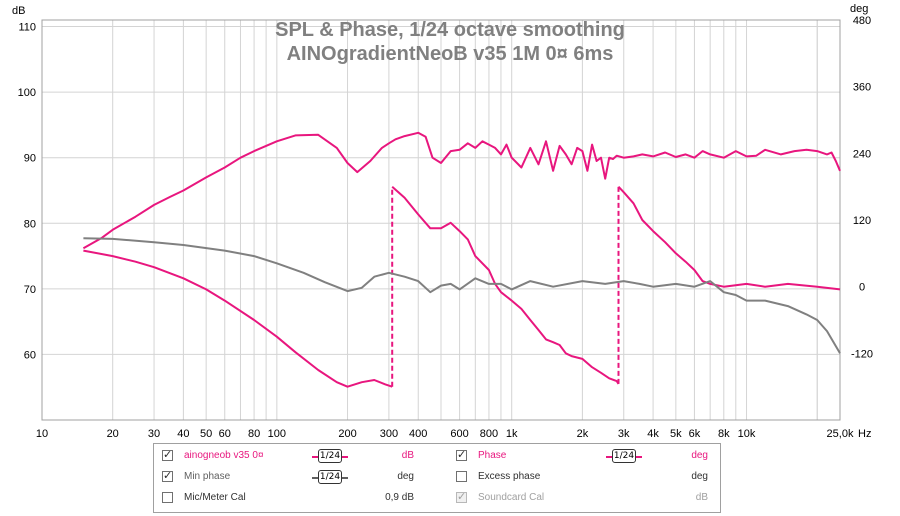  What do you see at coordinates (183, 434) in the screenshot?
I see `x-tick-label: 40` at bounding box center [183, 434].